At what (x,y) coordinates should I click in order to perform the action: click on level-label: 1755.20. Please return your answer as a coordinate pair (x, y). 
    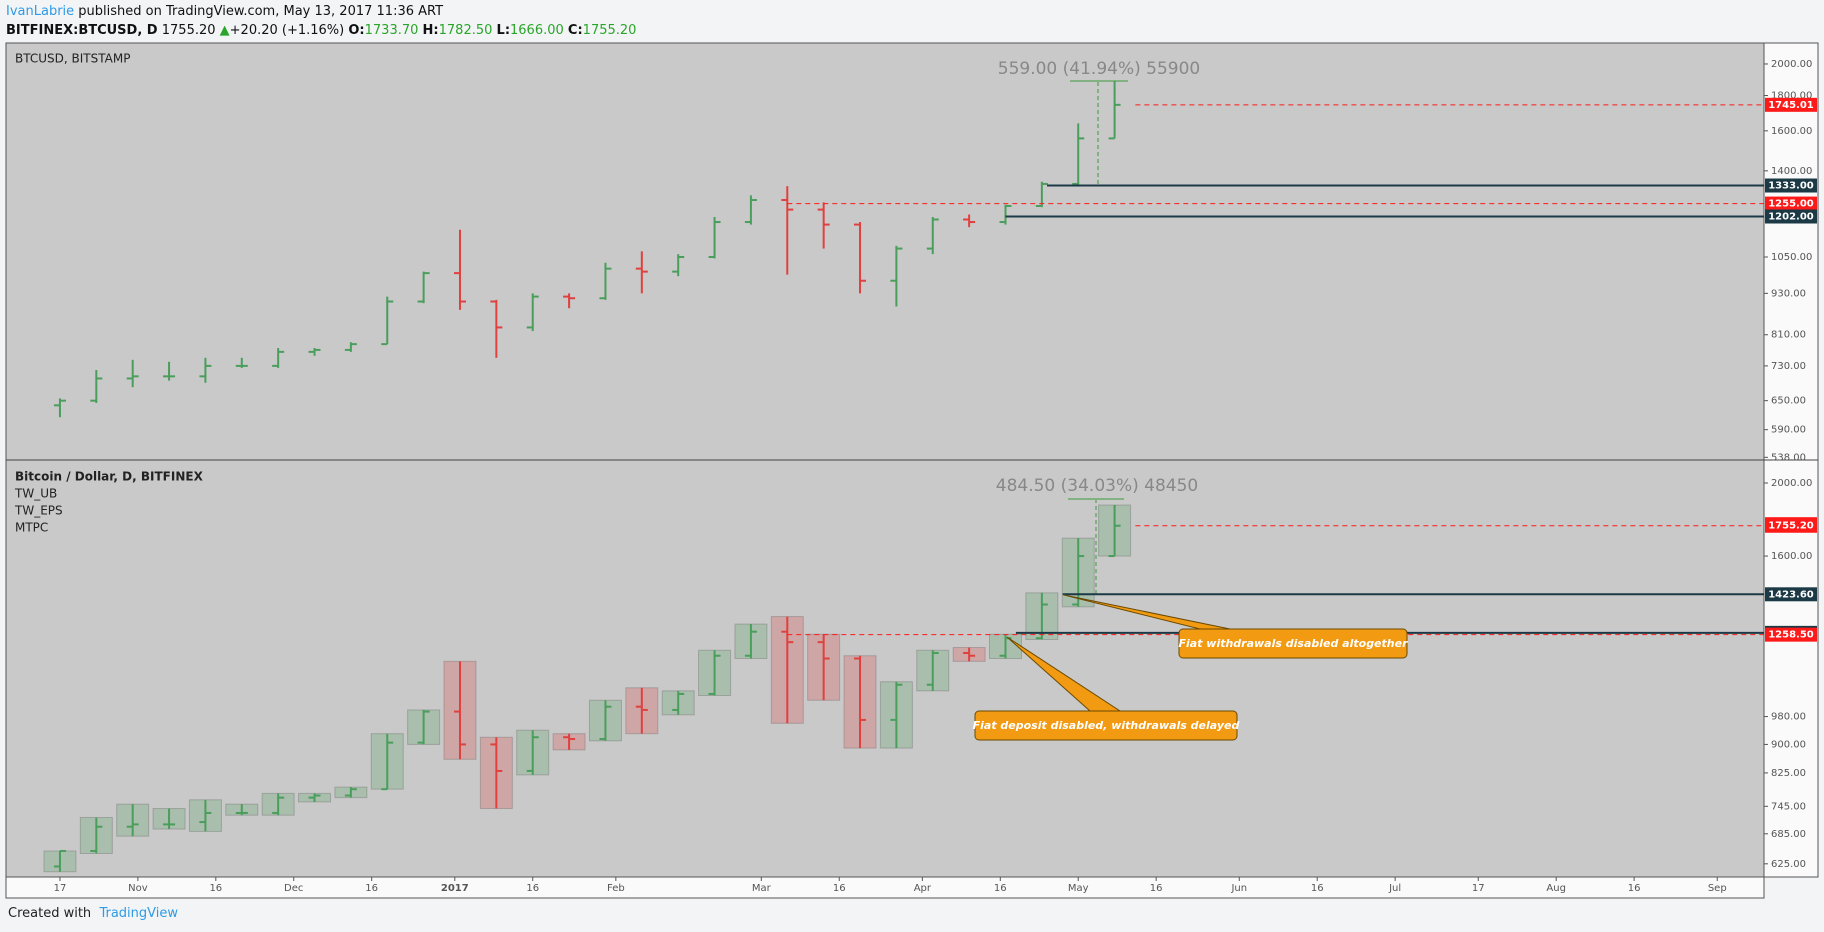
    Looking at the image, I should click on (1791, 526).